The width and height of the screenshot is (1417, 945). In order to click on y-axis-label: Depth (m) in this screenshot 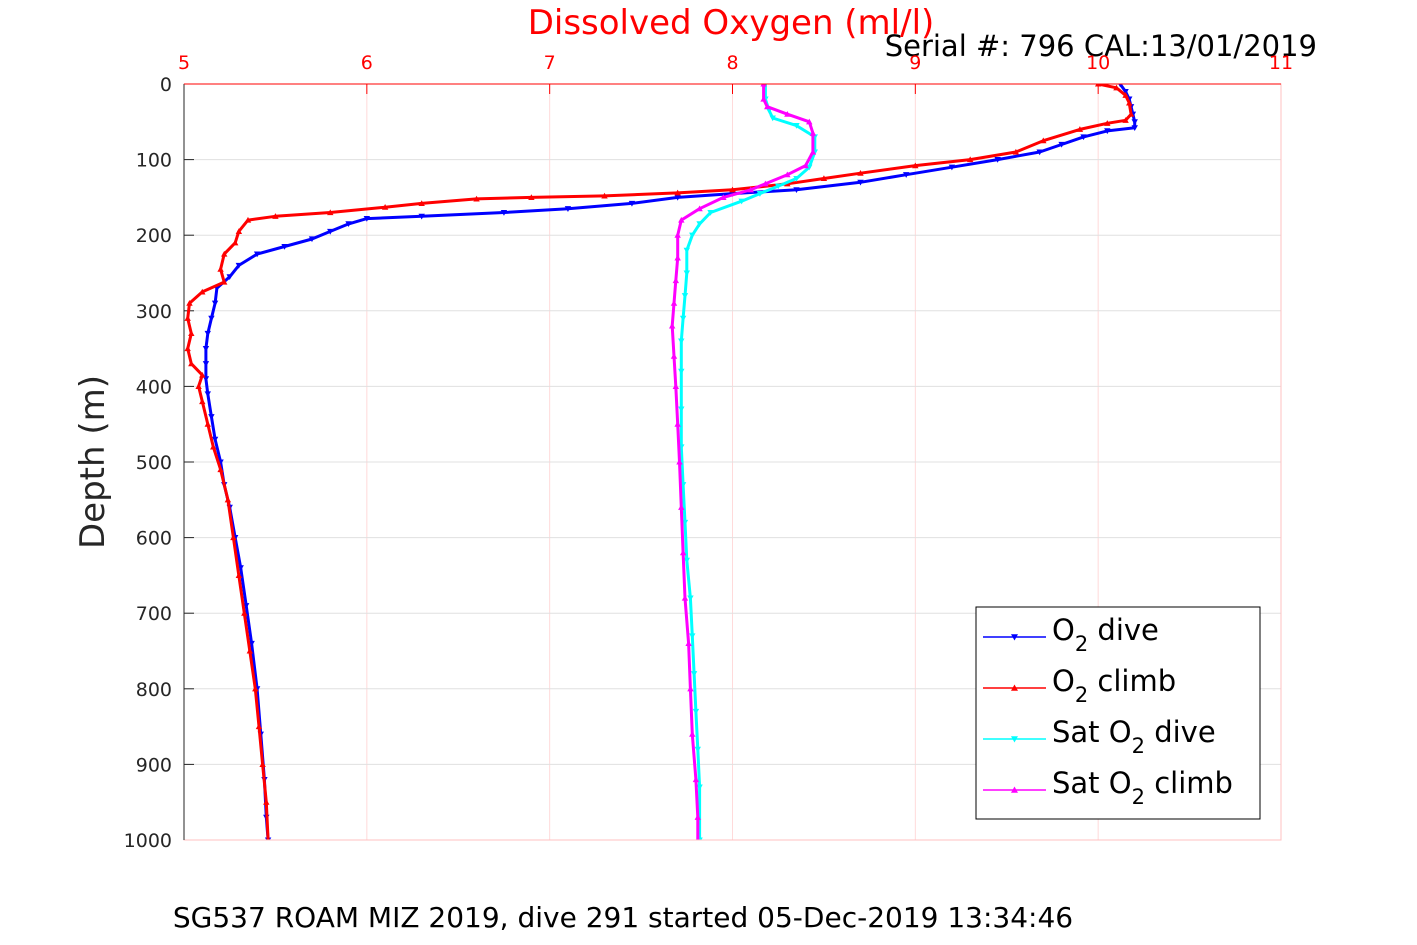, I will do `click(93, 462)`.